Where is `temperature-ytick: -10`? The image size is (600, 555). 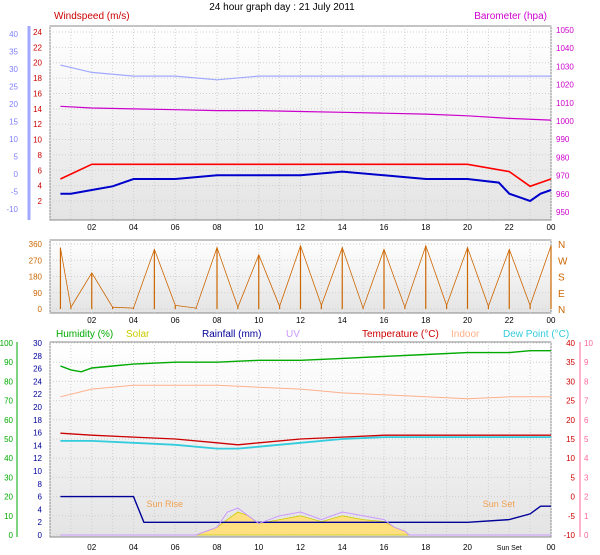
temperature-ytick: -10 is located at coordinates (569, 535).